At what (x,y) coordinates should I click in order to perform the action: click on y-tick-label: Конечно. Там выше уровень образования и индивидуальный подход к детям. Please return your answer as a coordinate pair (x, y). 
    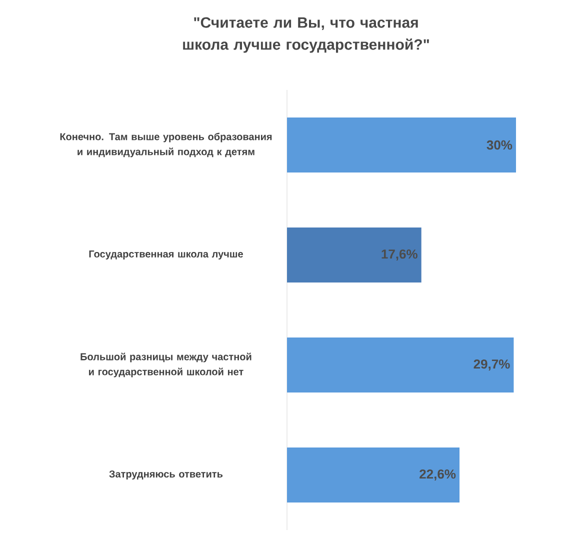
    Looking at the image, I should click on (166, 145).